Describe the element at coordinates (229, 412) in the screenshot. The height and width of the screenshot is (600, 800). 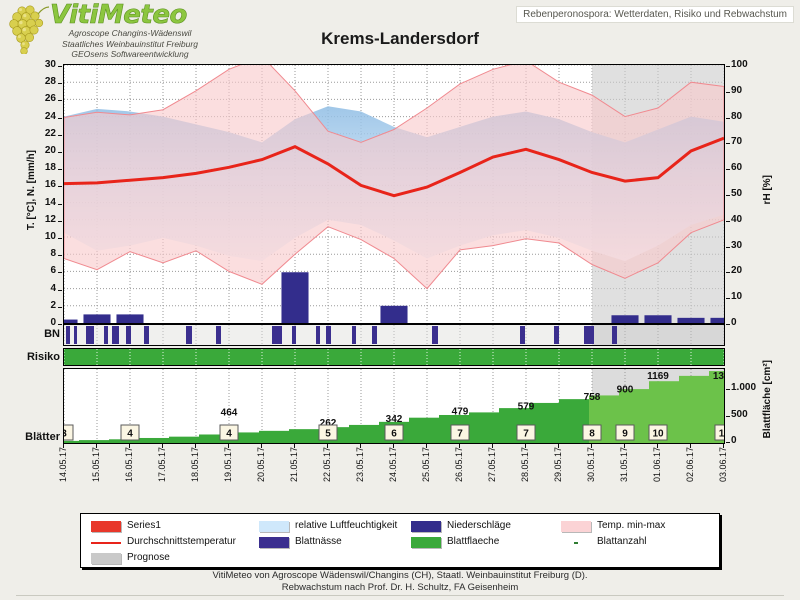
I see `svg-text: 464` at that location.